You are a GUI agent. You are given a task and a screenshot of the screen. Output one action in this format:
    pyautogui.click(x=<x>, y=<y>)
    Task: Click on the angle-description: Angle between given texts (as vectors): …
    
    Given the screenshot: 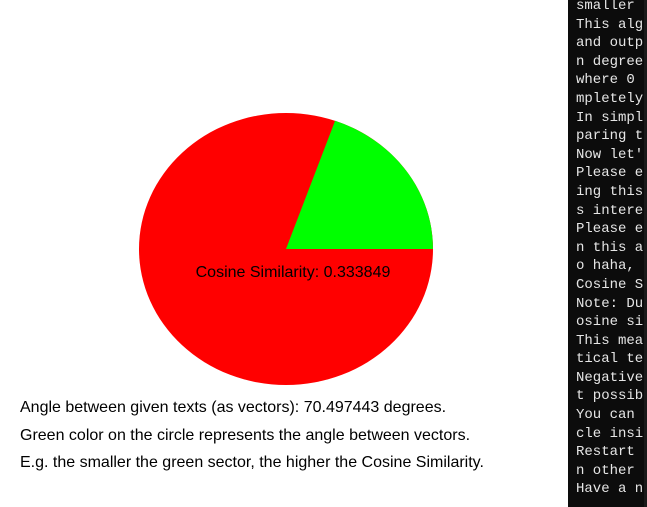 What is the action you would take?
    pyautogui.click(x=233, y=407)
    